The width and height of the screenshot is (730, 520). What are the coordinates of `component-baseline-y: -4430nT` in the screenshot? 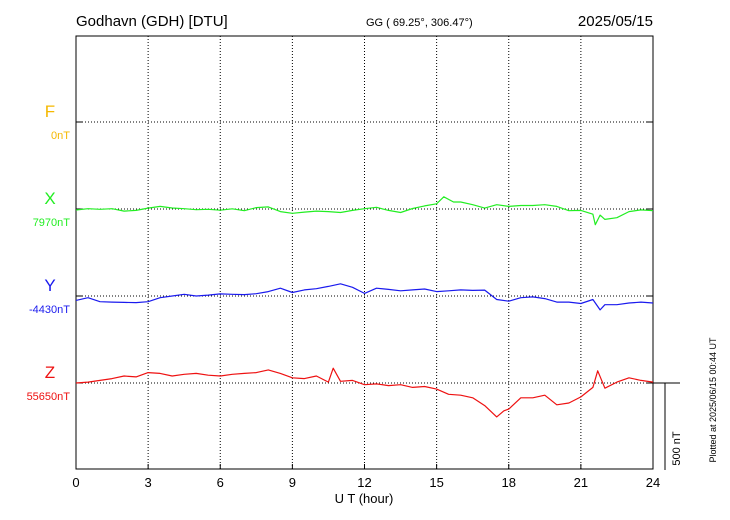 It's located at (49, 310).